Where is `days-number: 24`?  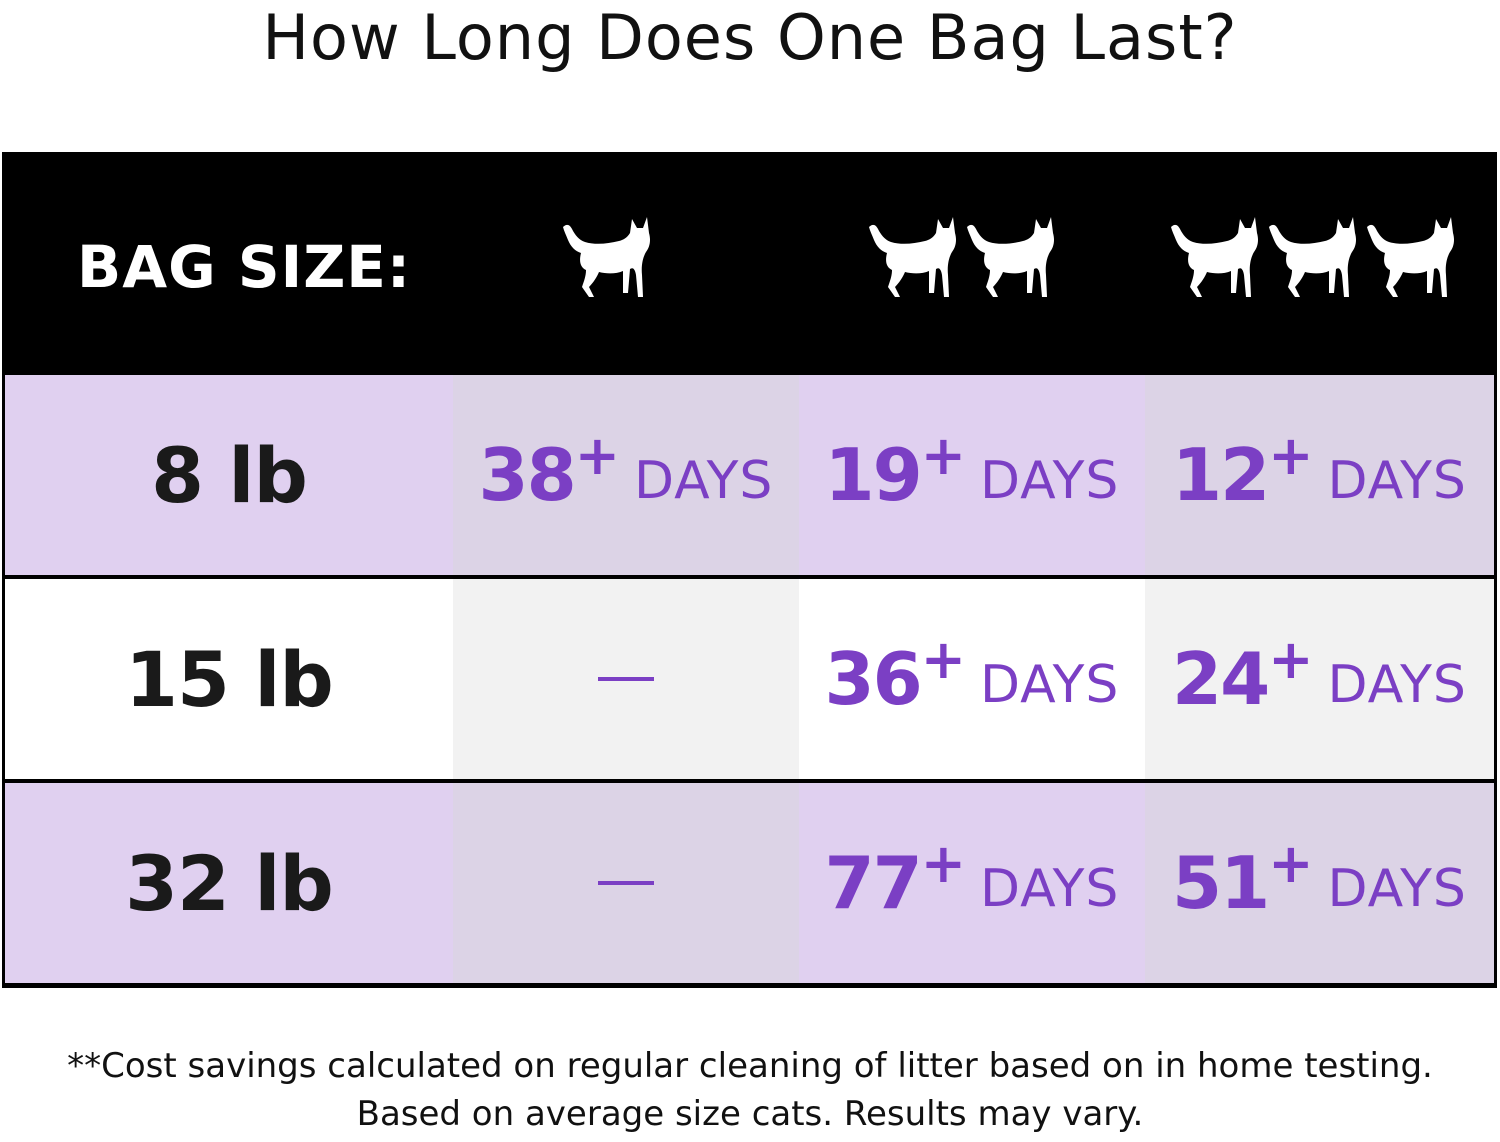 days-number: 24 is located at coordinates (1221, 679).